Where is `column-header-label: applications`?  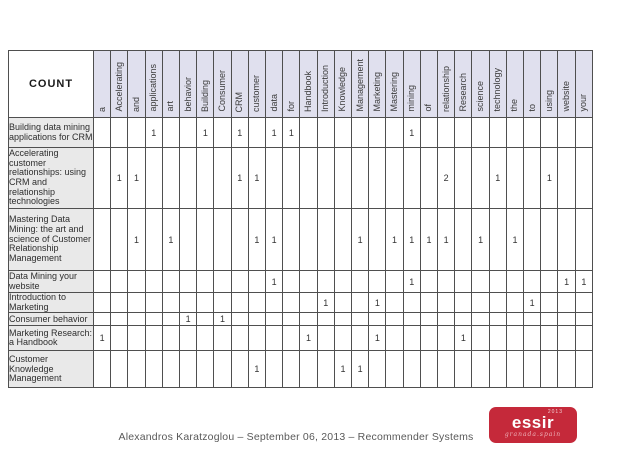
column-header-label: applications is located at coordinates (153, 88).